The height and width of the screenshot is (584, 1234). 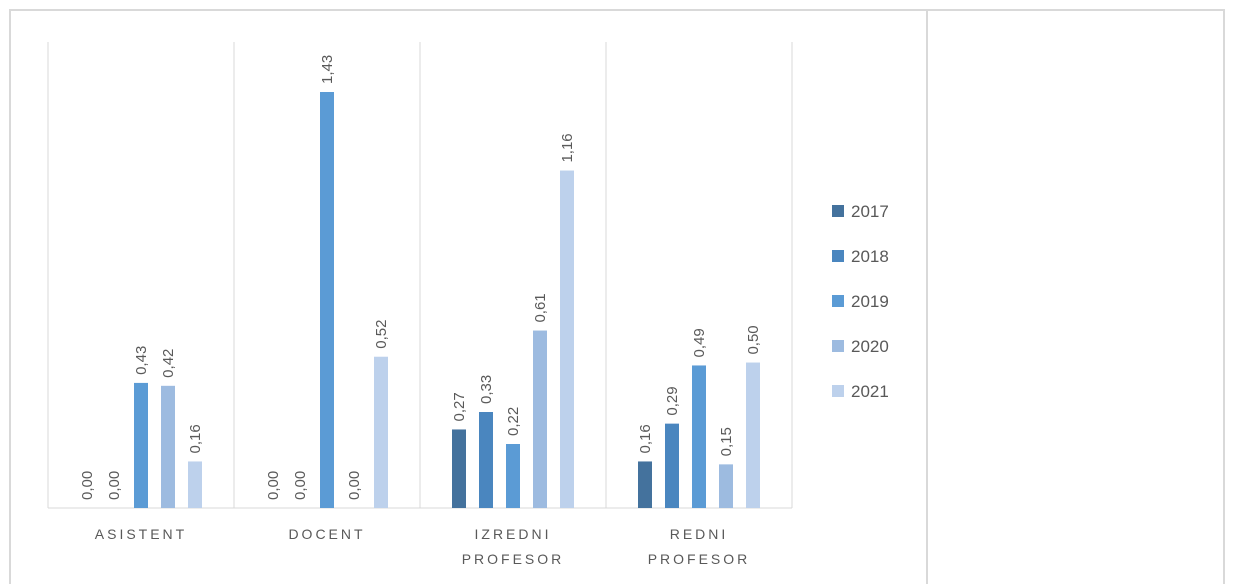 I want to click on data-label: 0,29, so click(x=672, y=400).